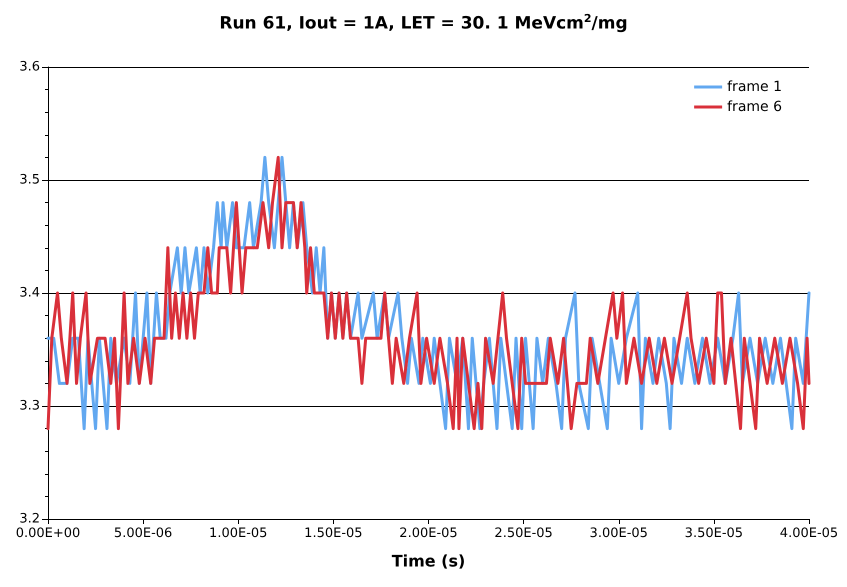 This screenshot has height=587, width=847. I want to click on legend-label: frame 6, so click(754, 107).